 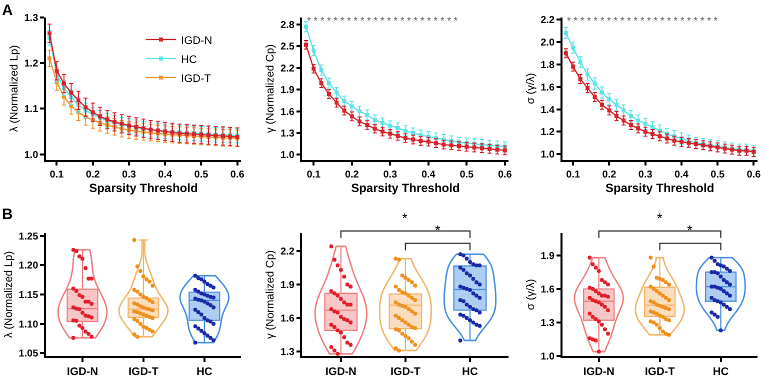 What do you see at coordinates (7, 214) in the screenshot?
I see `chart-title: B` at bounding box center [7, 214].